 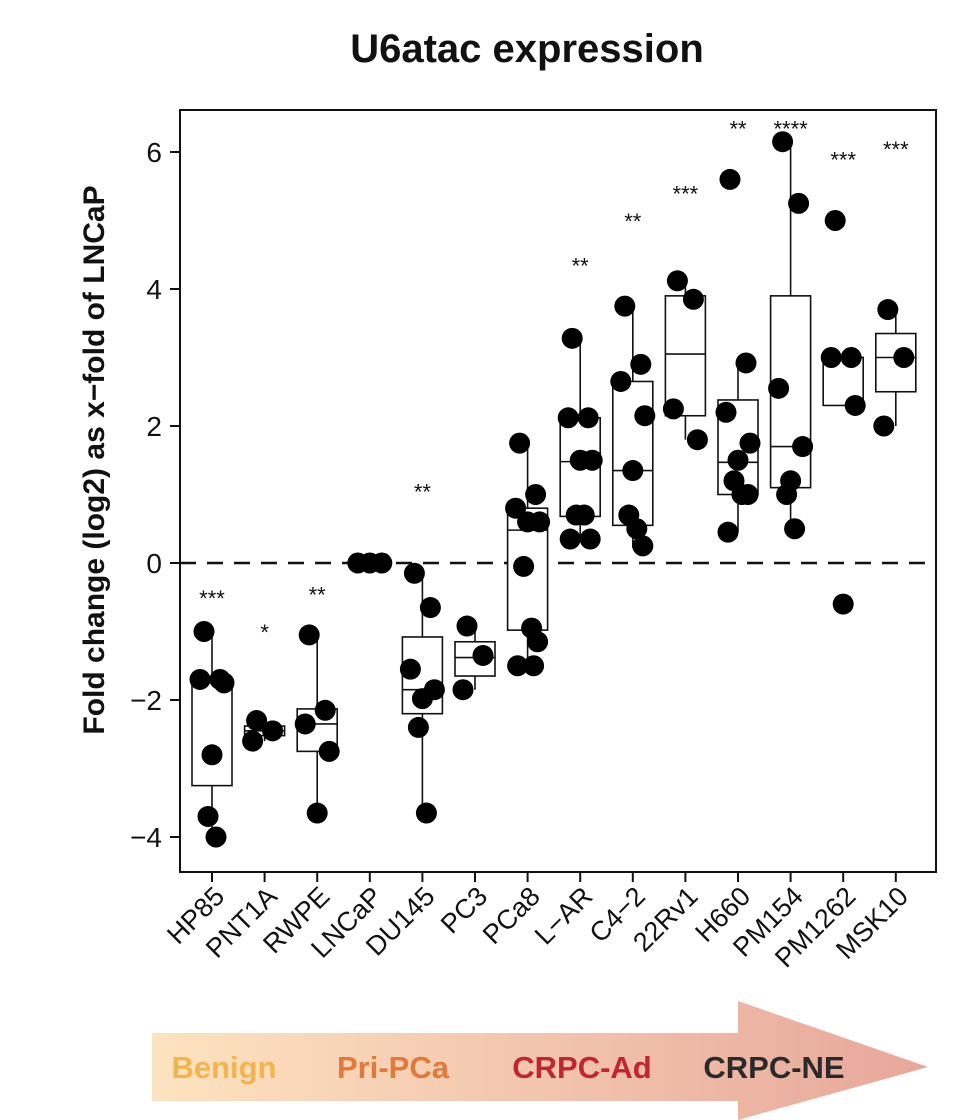 I want to click on y-tick-label: 4, so click(x=154, y=289).